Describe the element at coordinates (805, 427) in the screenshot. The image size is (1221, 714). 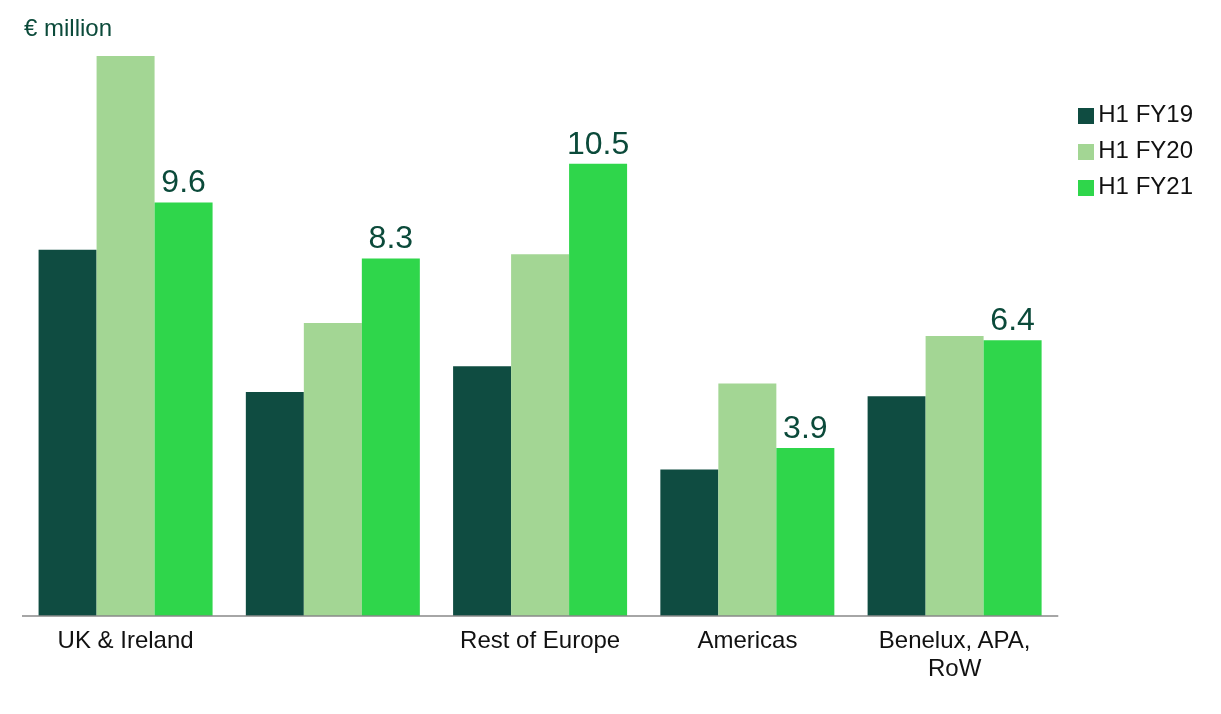
I see `data-label: 3.9` at that location.